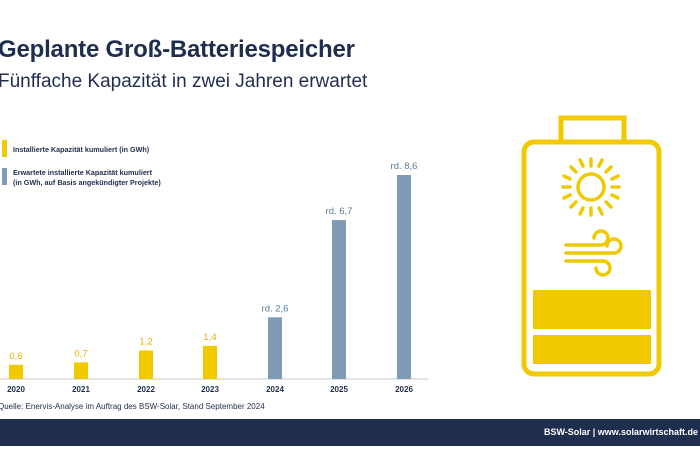 The width and height of the screenshot is (700, 450). I want to click on data-label-2023: 1,4, so click(209, 337).